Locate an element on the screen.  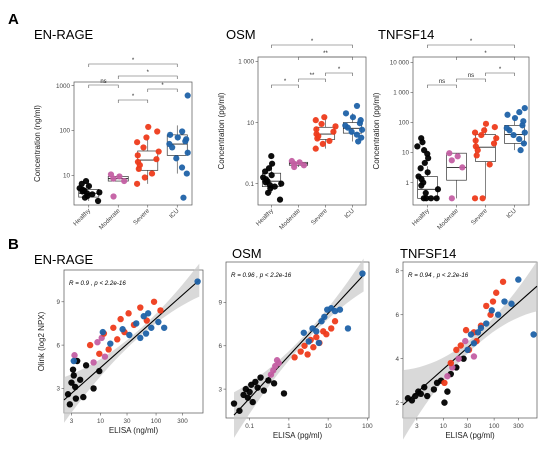
panel-title: TNFSF14 is located at coordinates (406, 34).